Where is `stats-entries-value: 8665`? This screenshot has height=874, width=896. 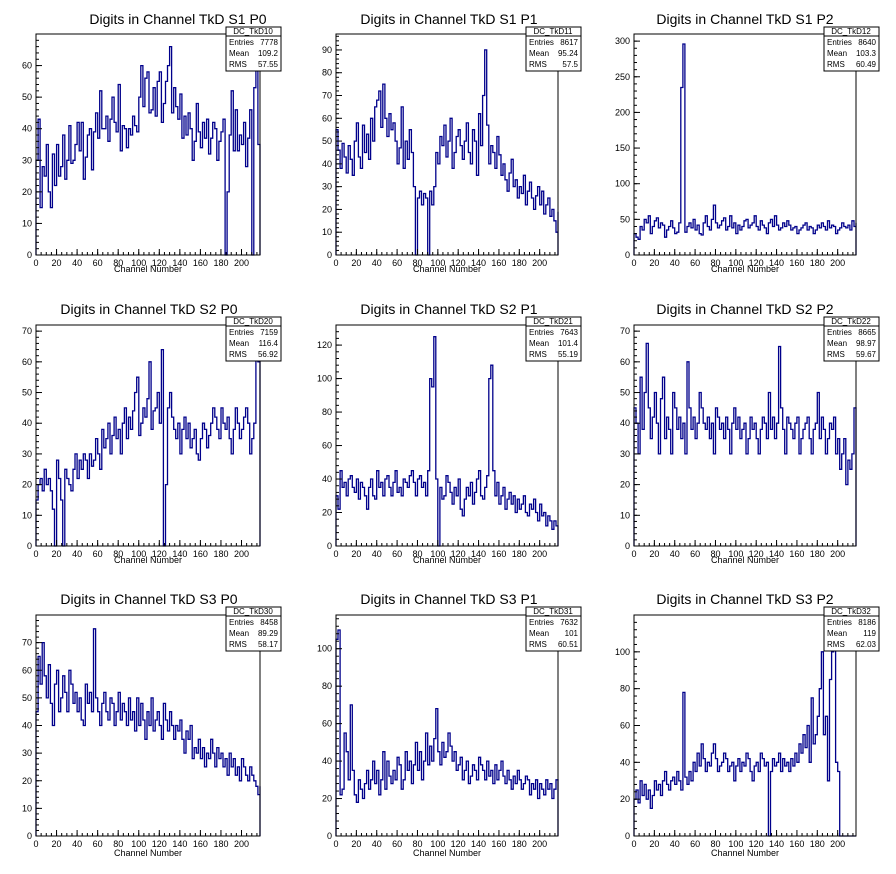
stats-entries-value: 8665 is located at coordinates (867, 332).